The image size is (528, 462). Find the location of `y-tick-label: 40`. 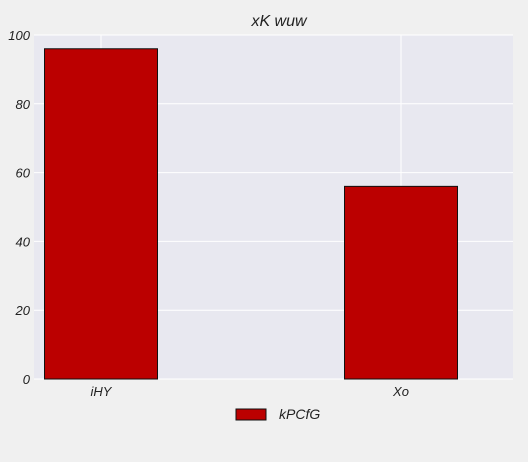

y-tick-label: 40 is located at coordinates (23, 241).